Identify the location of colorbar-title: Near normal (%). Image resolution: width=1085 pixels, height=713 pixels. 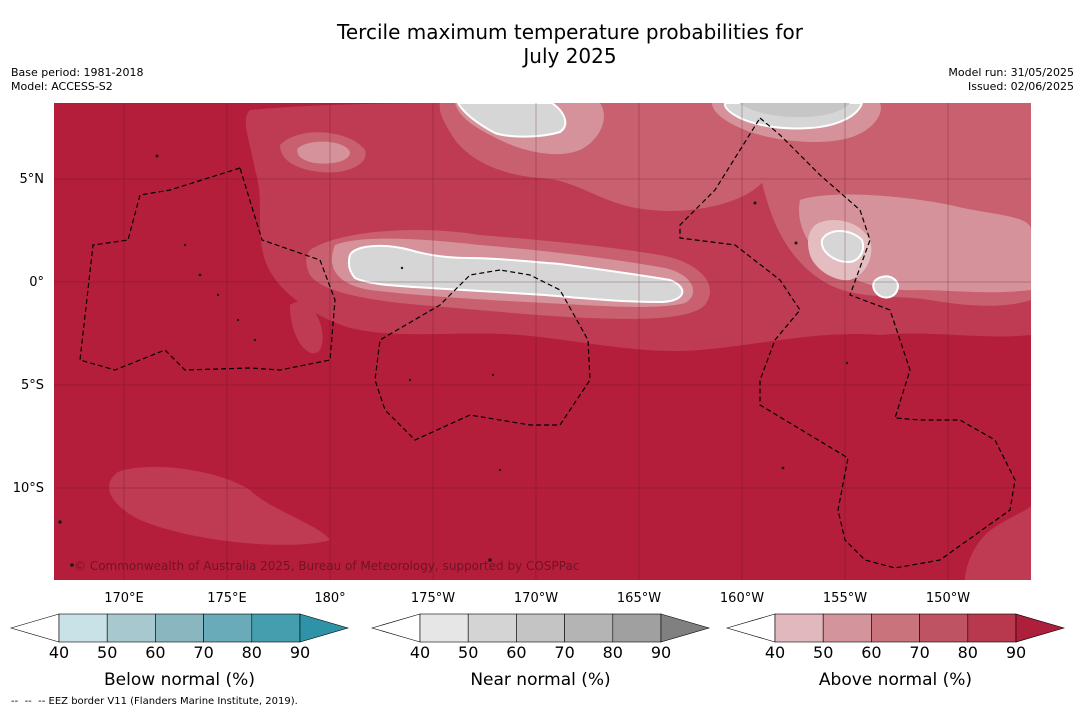
(540, 680).